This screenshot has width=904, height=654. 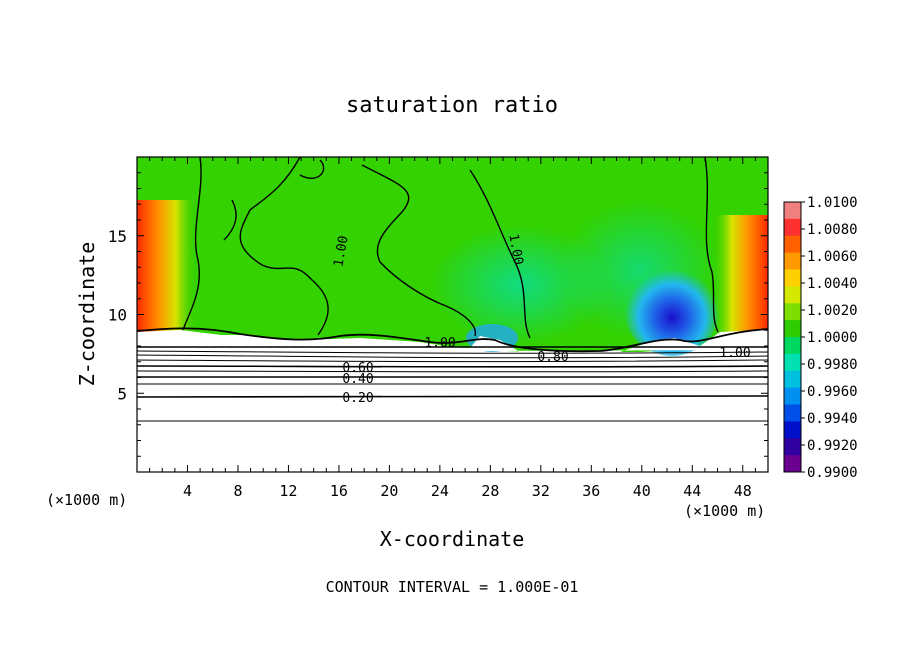 I want to click on x-tick-label: 16, so click(x=339, y=491).